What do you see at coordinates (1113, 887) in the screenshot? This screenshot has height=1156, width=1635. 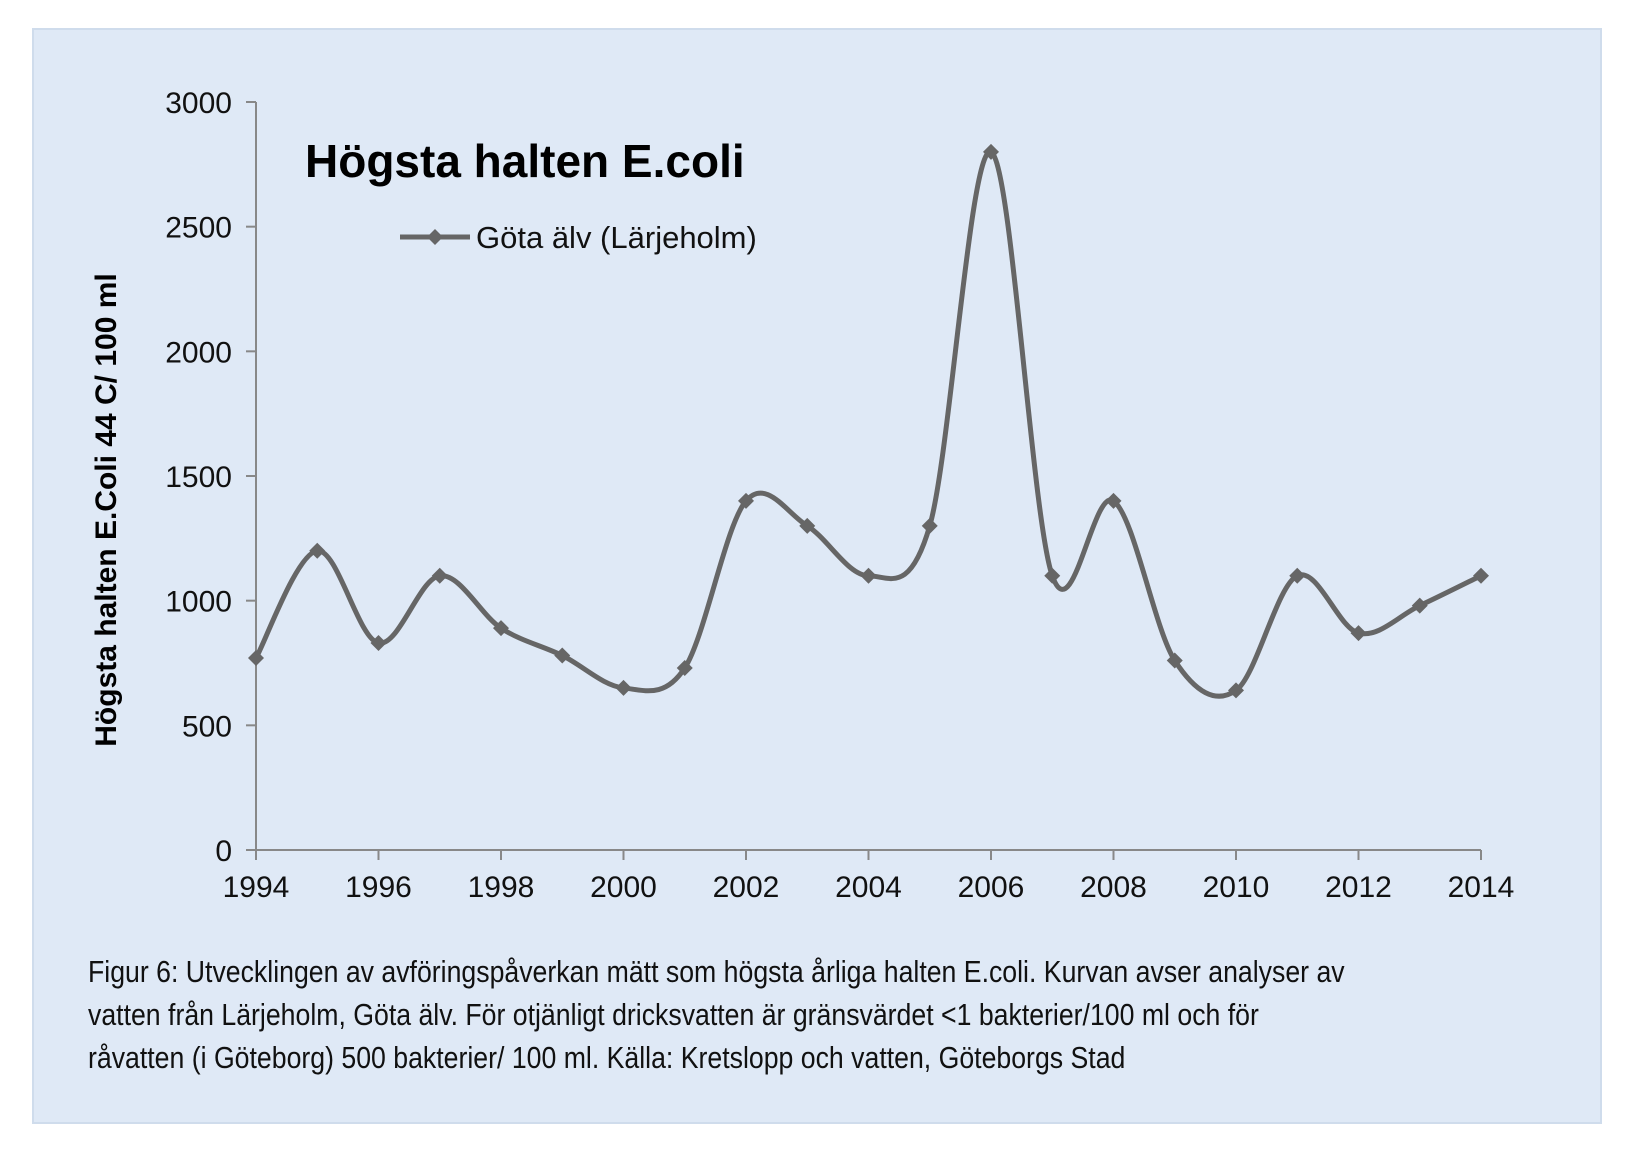 I see `x-tick-label: 2008` at bounding box center [1113, 887].